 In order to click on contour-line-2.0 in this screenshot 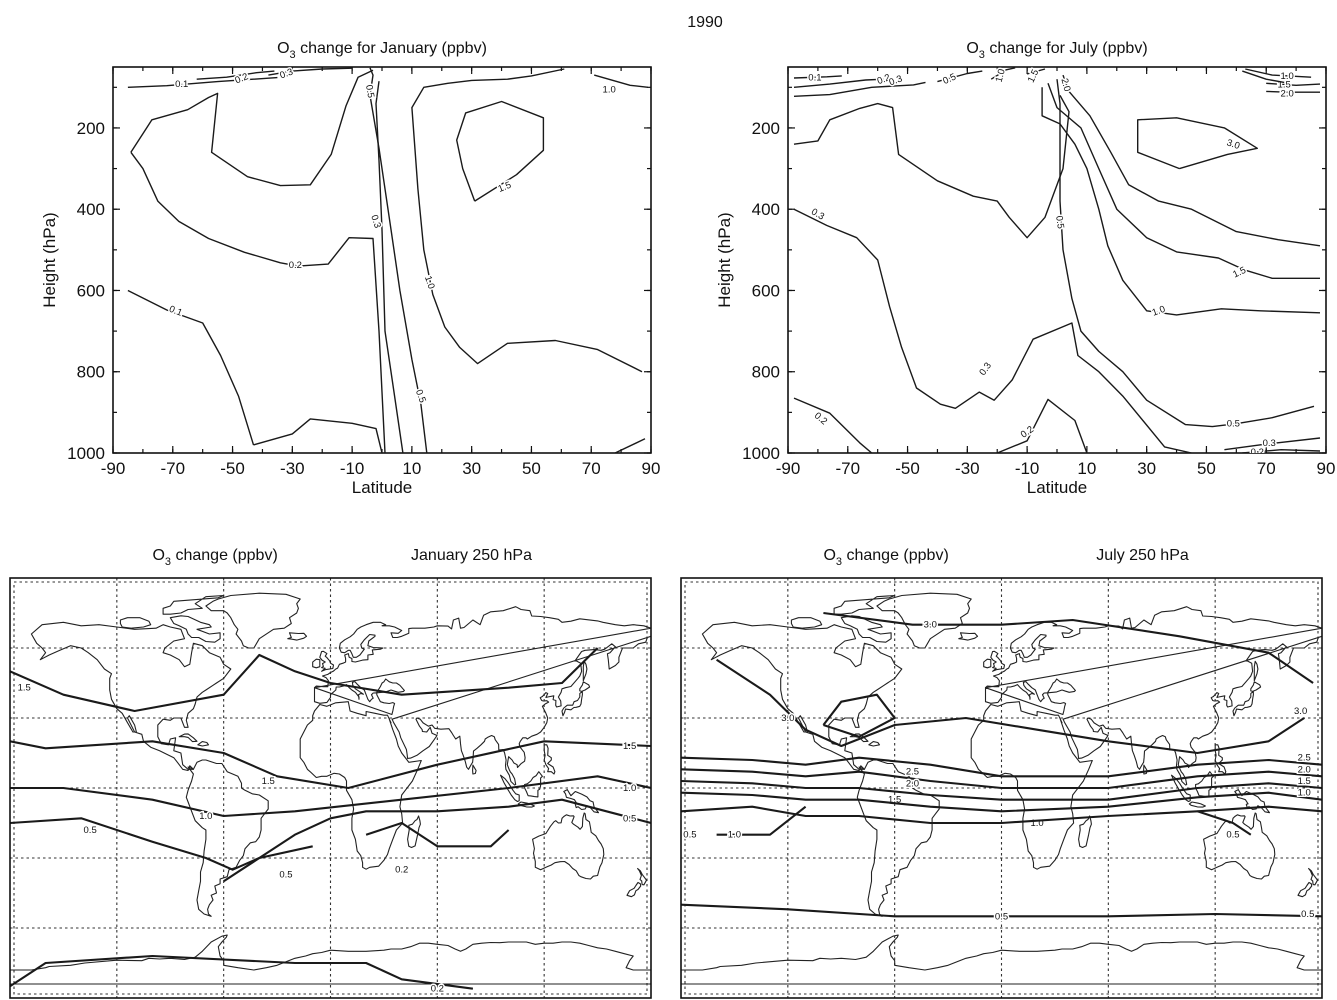, I will do `click(1191, 160)`.